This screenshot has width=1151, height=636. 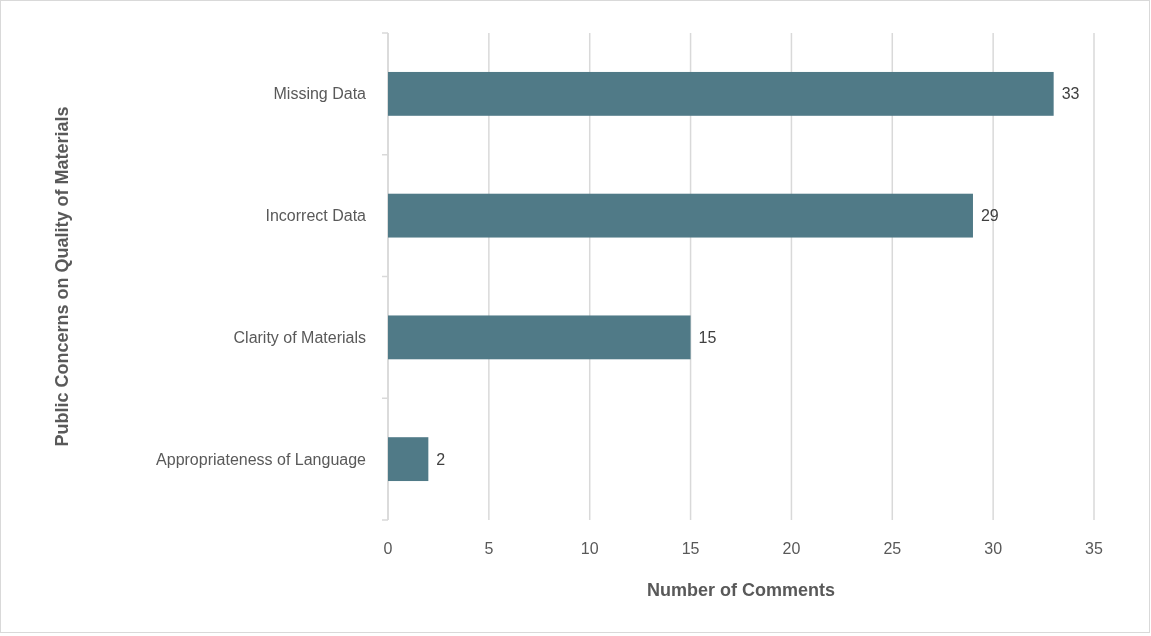 What do you see at coordinates (791, 548) in the screenshot?
I see `x-tick-label: 20` at bounding box center [791, 548].